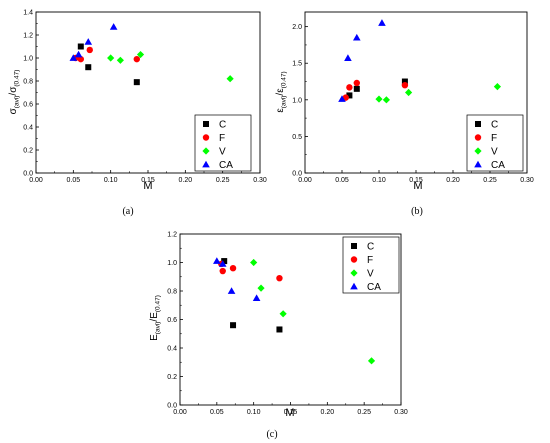 The width and height of the screenshot is (550, 443). Describe the element at coordinates (297, 64) in the screenshot. I see `y-tick-label: 1.5` at that location.